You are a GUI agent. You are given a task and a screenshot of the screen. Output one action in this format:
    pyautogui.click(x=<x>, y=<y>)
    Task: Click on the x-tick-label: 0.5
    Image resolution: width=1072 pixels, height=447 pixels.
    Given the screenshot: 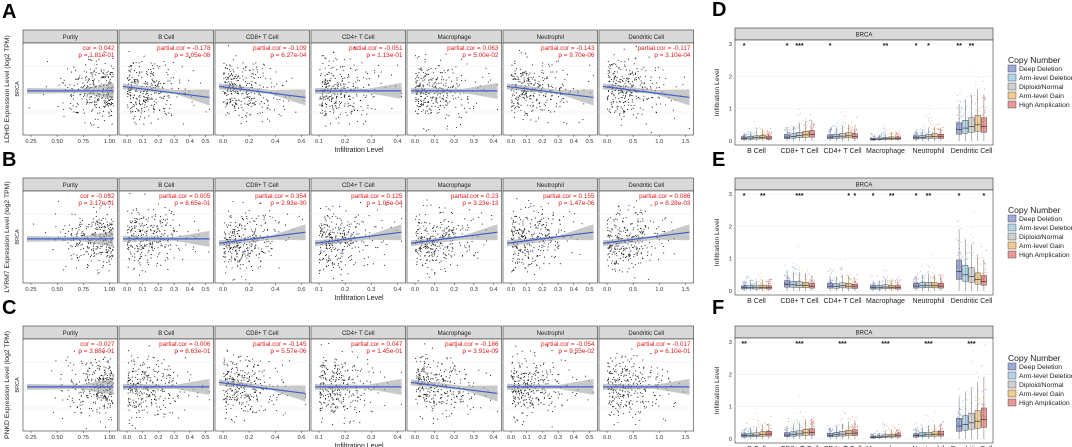 What is the action you would take?
    pyautogui.click(x=589, y=142)
    